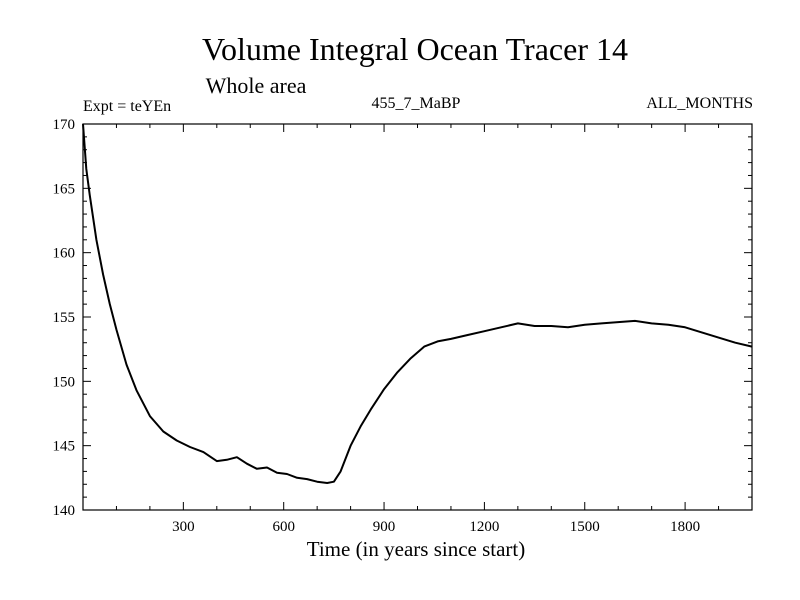 The height and width of the screenshot is (600, 800). What do you see at coordinates (685, 527) in the screenshot?
I see `x-tick-label: 1800` at bounding box center [685, 527].